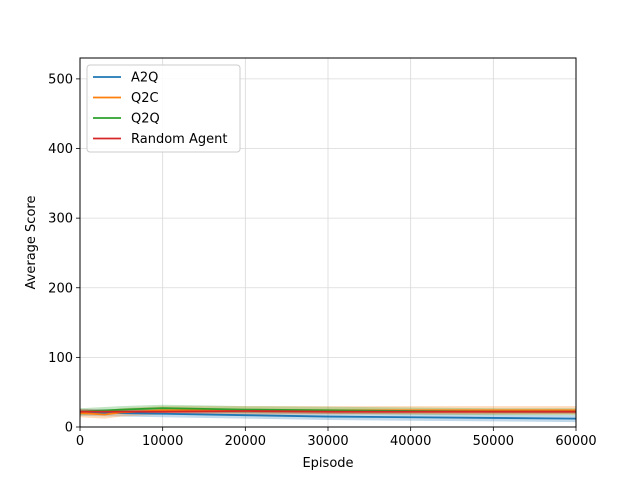 The width and height of the screenshot is (640, 480). I want to click on legend-label: Random Agent, so click(179, 139).